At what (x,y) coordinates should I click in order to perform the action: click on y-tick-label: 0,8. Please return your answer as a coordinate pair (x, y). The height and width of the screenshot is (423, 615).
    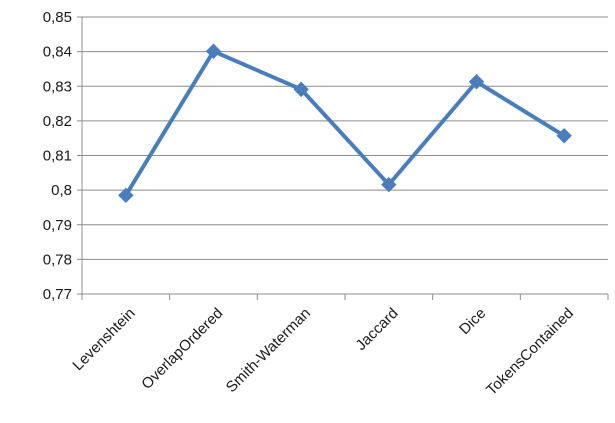
    Looking at the image, I should click on (61, 190).